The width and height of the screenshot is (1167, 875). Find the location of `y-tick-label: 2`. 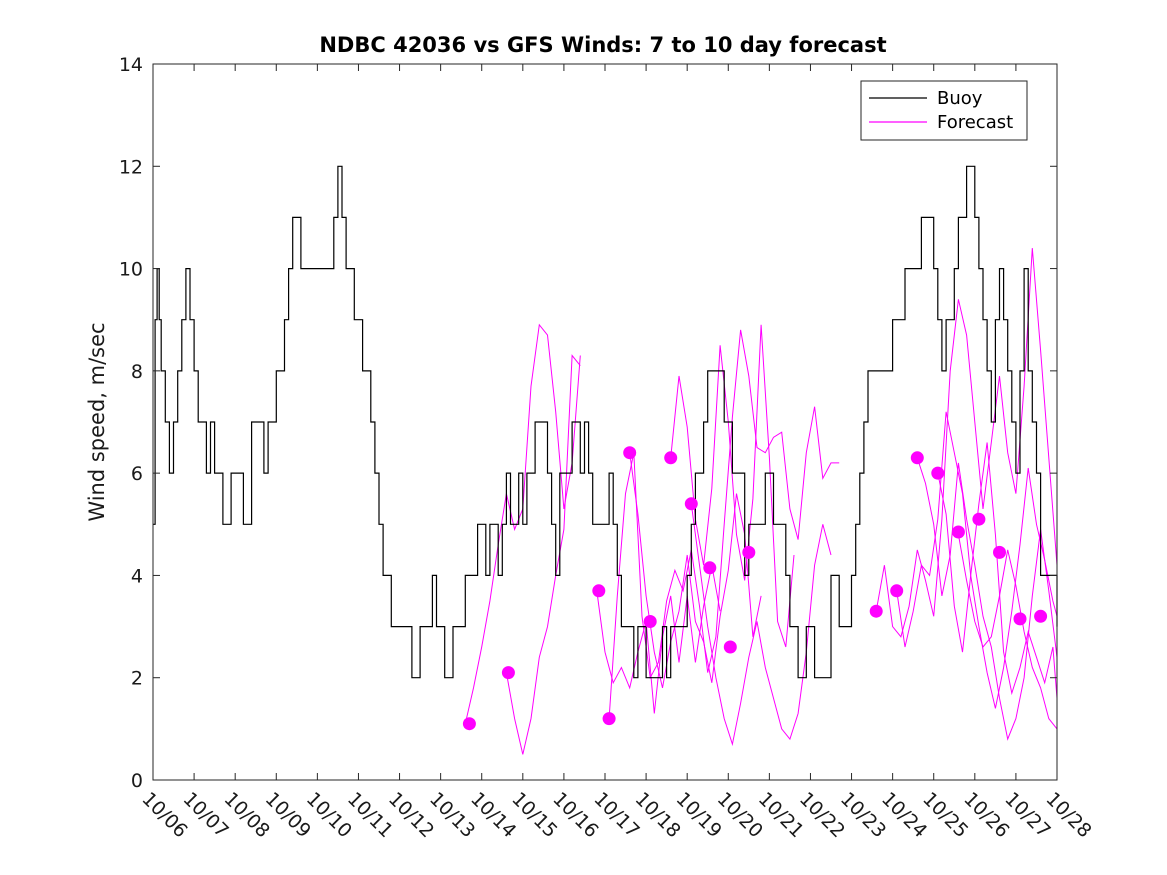

y-tick-label: 2 is located at coordinates (137, 679).